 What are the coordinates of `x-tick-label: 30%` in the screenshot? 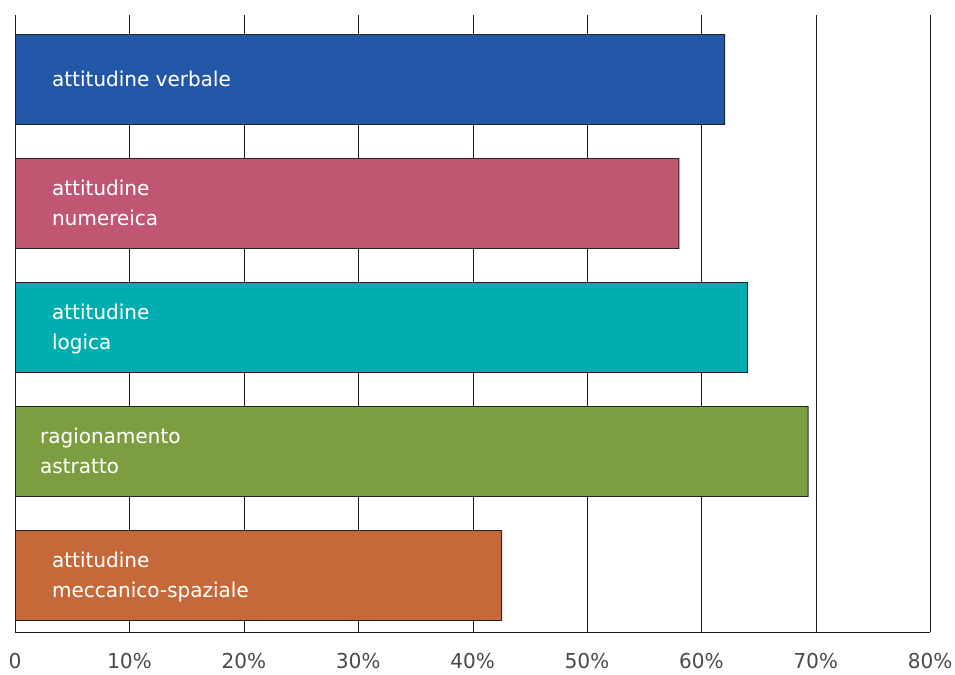 It's located at (358, 661).